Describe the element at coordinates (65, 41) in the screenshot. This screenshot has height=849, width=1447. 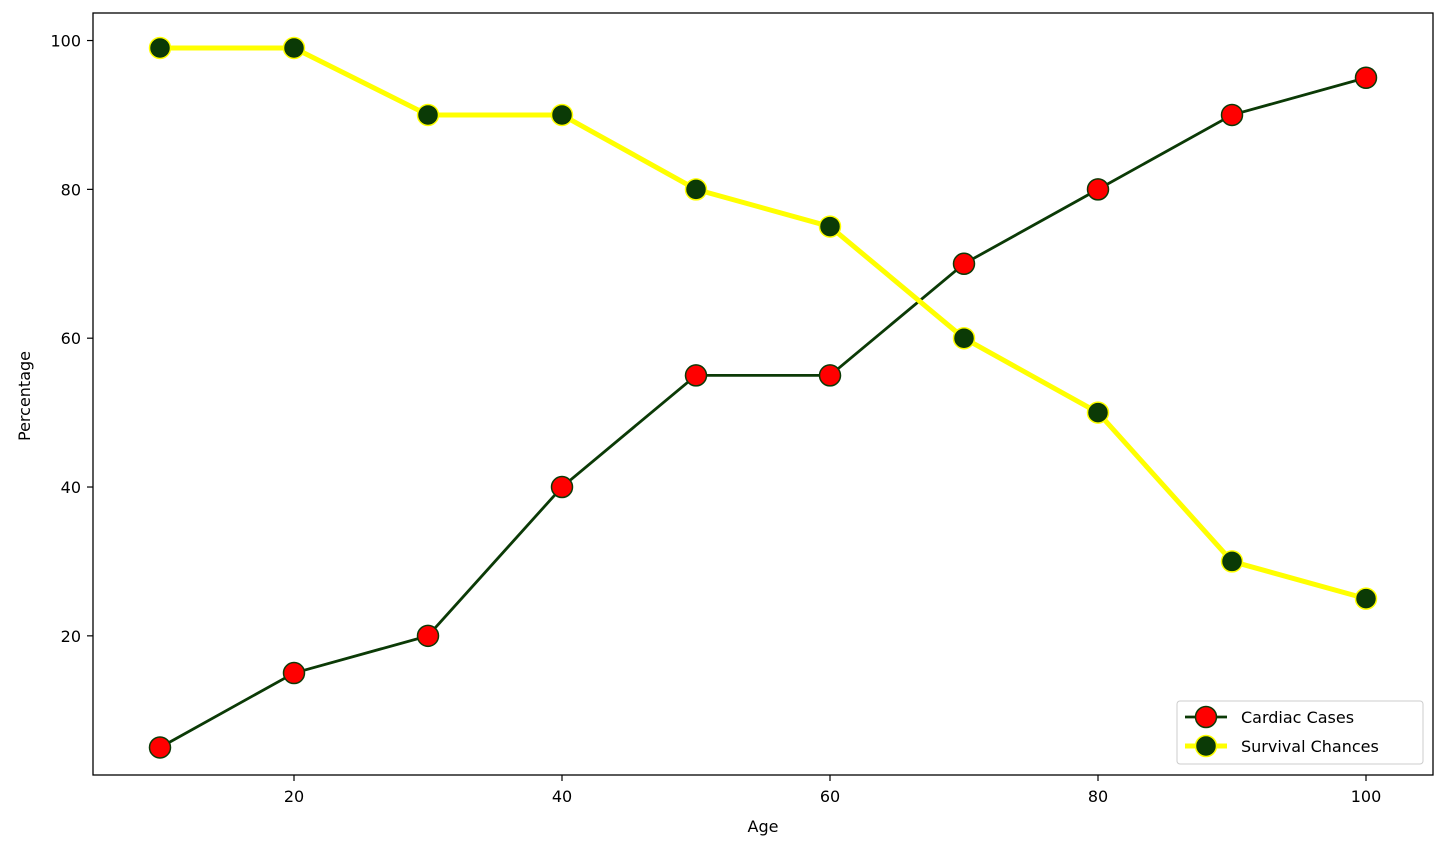
I see `y-tick-label: 100` at that location.